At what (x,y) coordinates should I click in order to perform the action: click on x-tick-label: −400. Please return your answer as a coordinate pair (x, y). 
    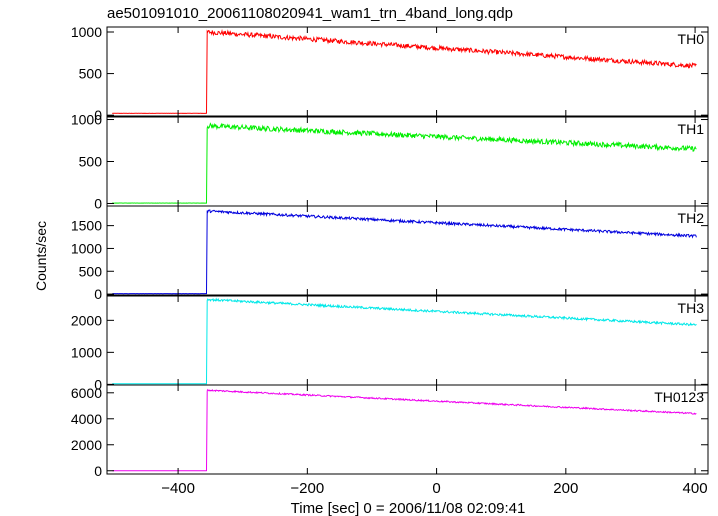
    Looking at the image, I should click on (178, 488).